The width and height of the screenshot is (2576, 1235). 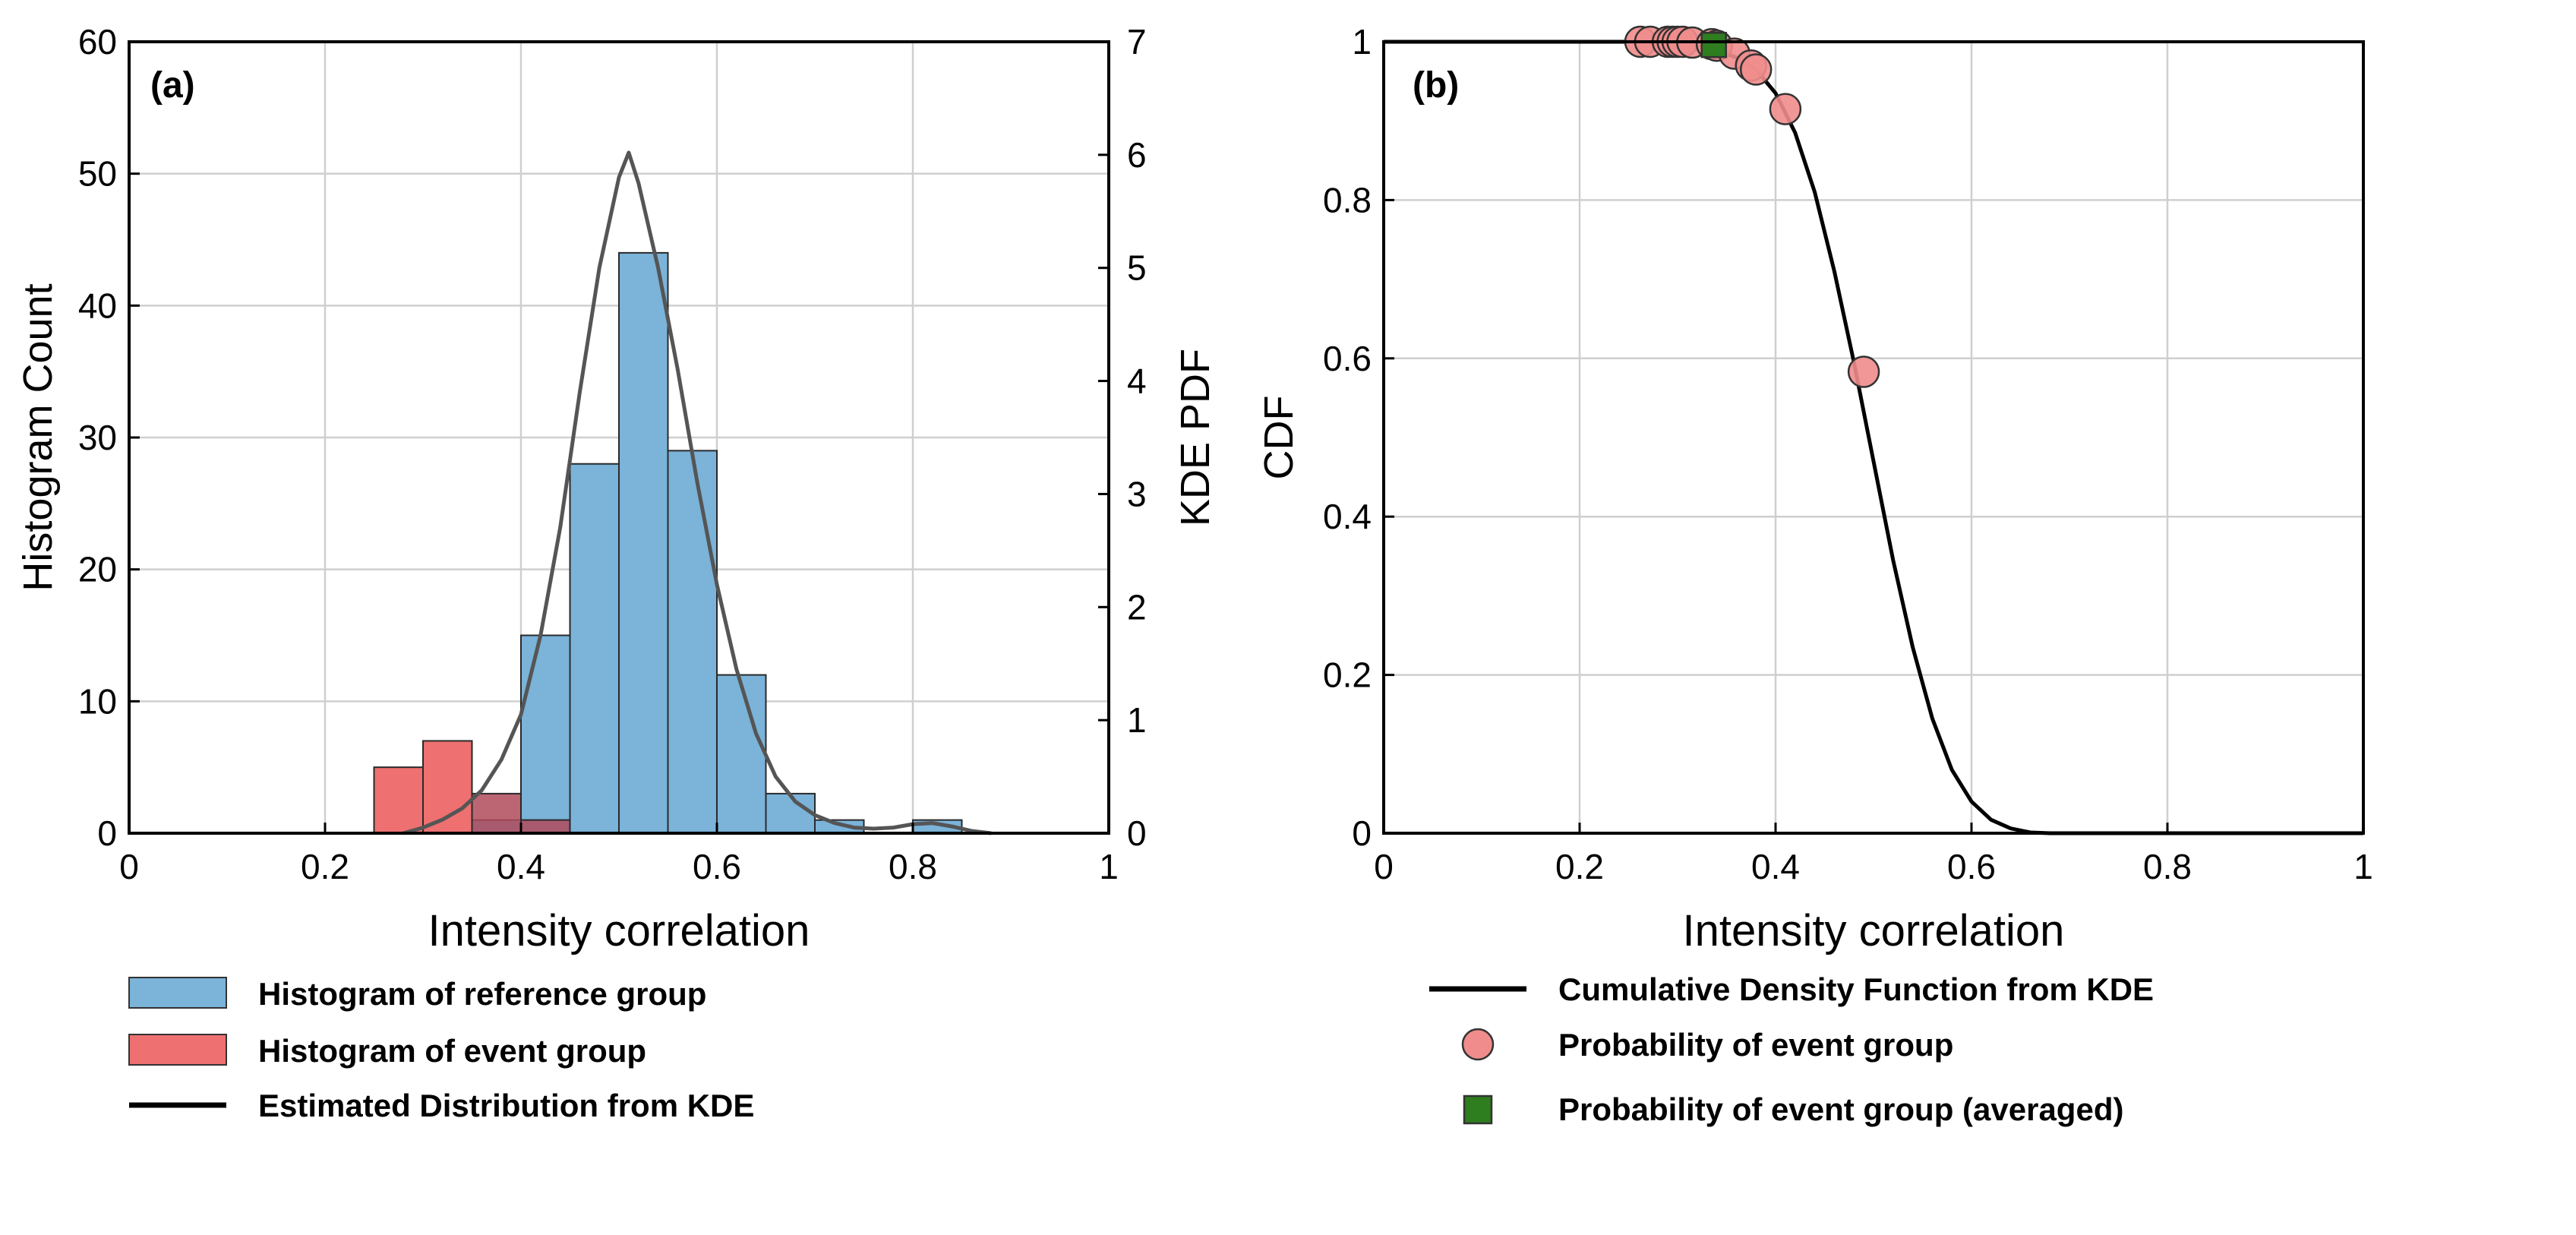 What do you see at coordinates (1362, 42) in the screenshot?
I see `panel-b-y-tick-label: 1` at bounding box center [1362, 42].